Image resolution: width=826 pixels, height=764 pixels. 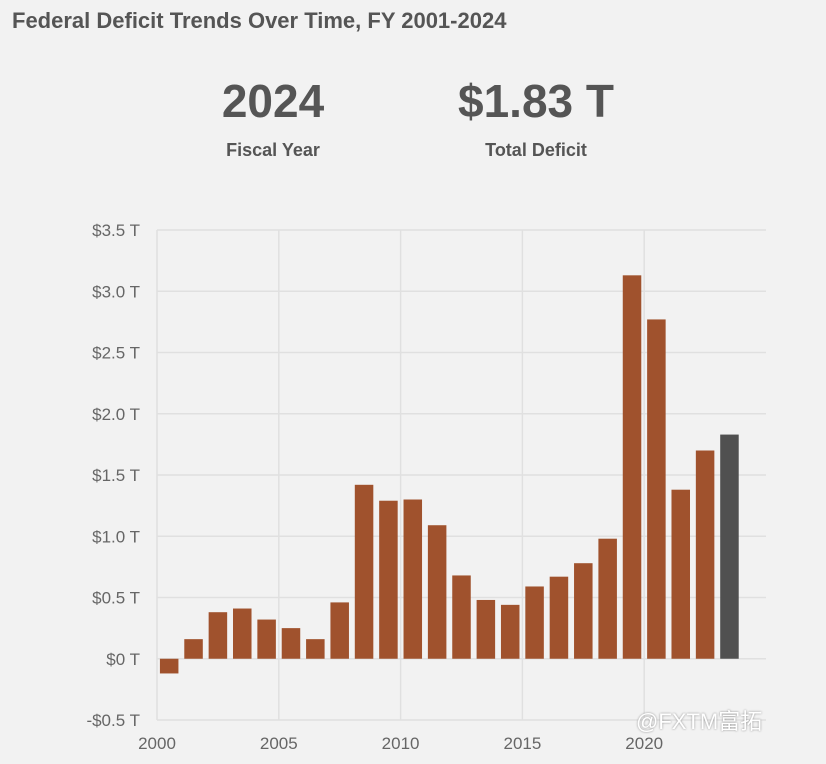 I want to click on bar-2019, so click(x=632, y=467).